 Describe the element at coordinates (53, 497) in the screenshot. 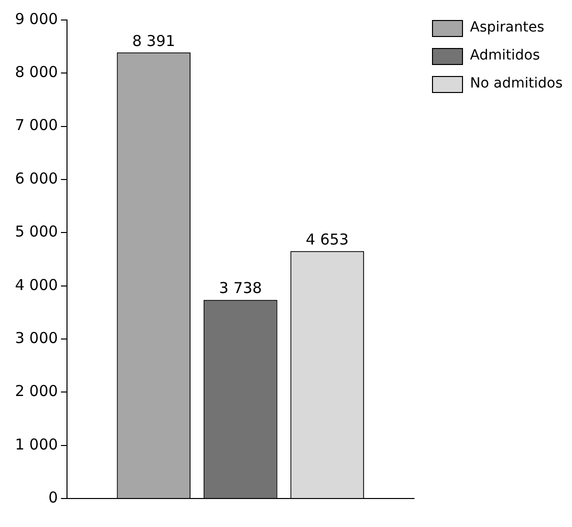

I see `y-tick-label: 0` at that location.